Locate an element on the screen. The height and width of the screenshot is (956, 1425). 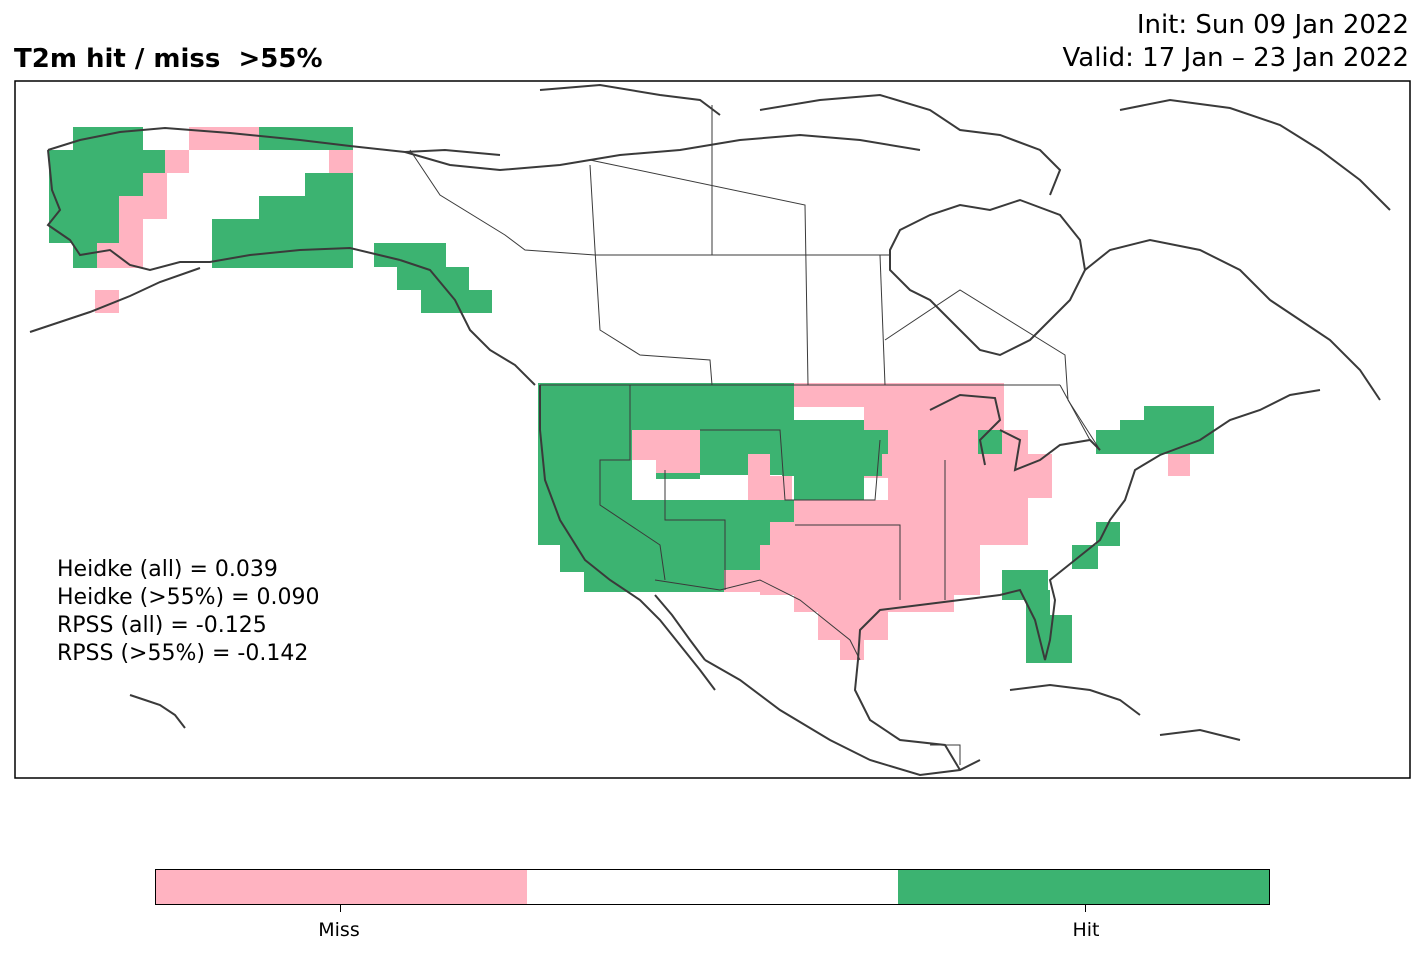
colorbar-hit-tick is located at coordinates (1085, 908).